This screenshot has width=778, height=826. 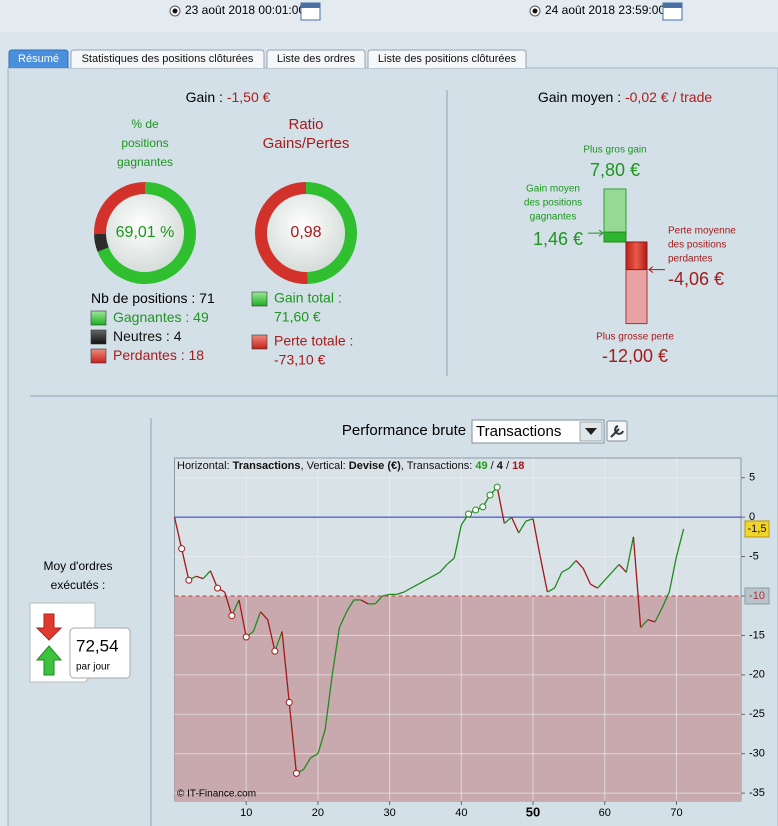 I want to click on current_value-badge, so click(x=757, y=529).